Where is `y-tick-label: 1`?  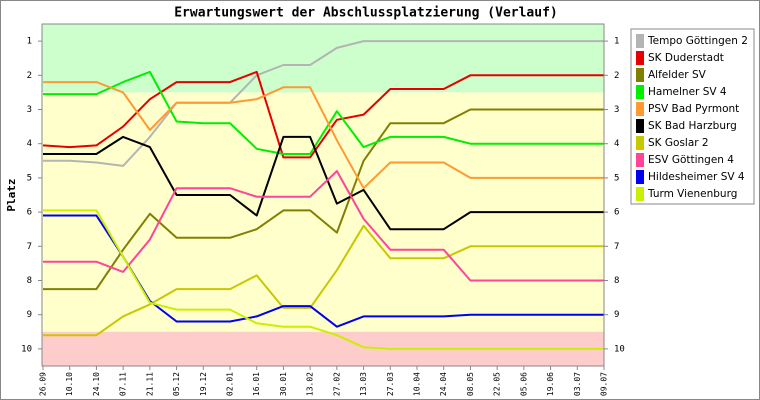 y-tick-label: 1 is located at coordinates (29, 42).